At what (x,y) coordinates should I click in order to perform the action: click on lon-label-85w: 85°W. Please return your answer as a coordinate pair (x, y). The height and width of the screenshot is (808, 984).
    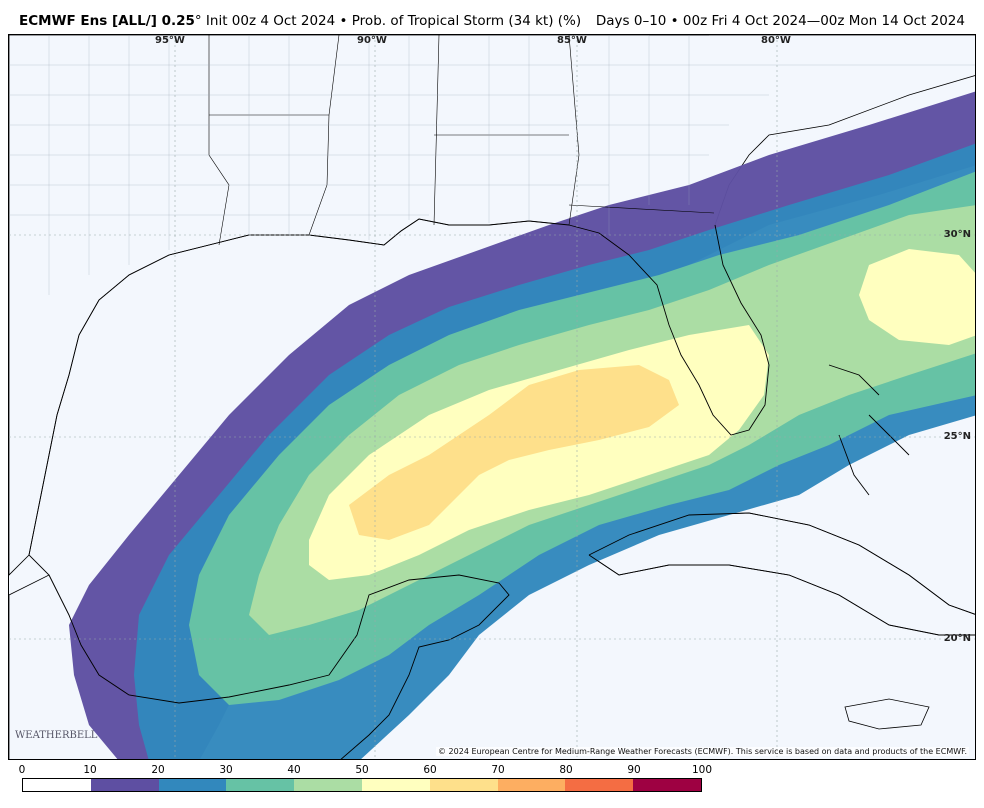
    Looking at the image, I should click on (572, 40).